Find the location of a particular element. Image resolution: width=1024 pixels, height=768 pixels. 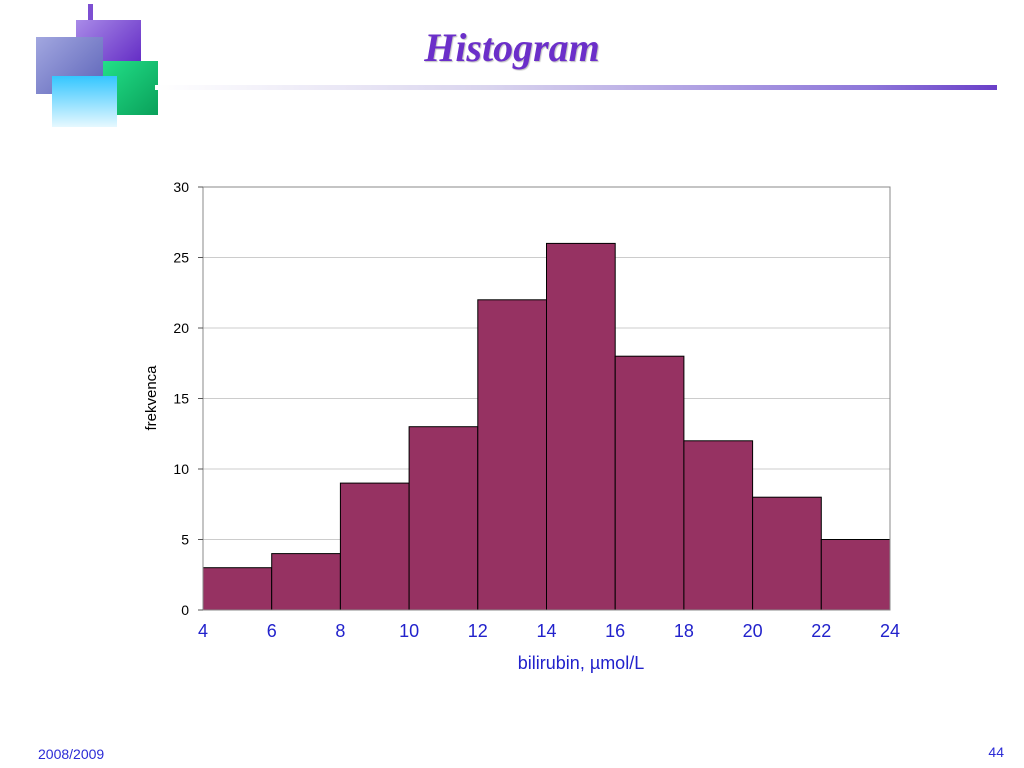

x-tick-label: 24 is located at coordinates (890, 631).